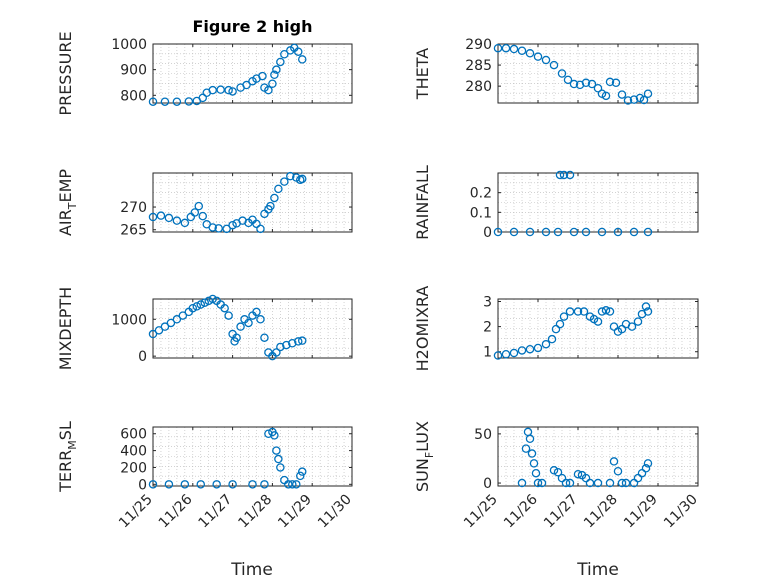 This screenshot has height=583, width=778. Describe the element at coordinates (129, 320) in the screenshot. I see `y-tick-label: 1000` at that location.